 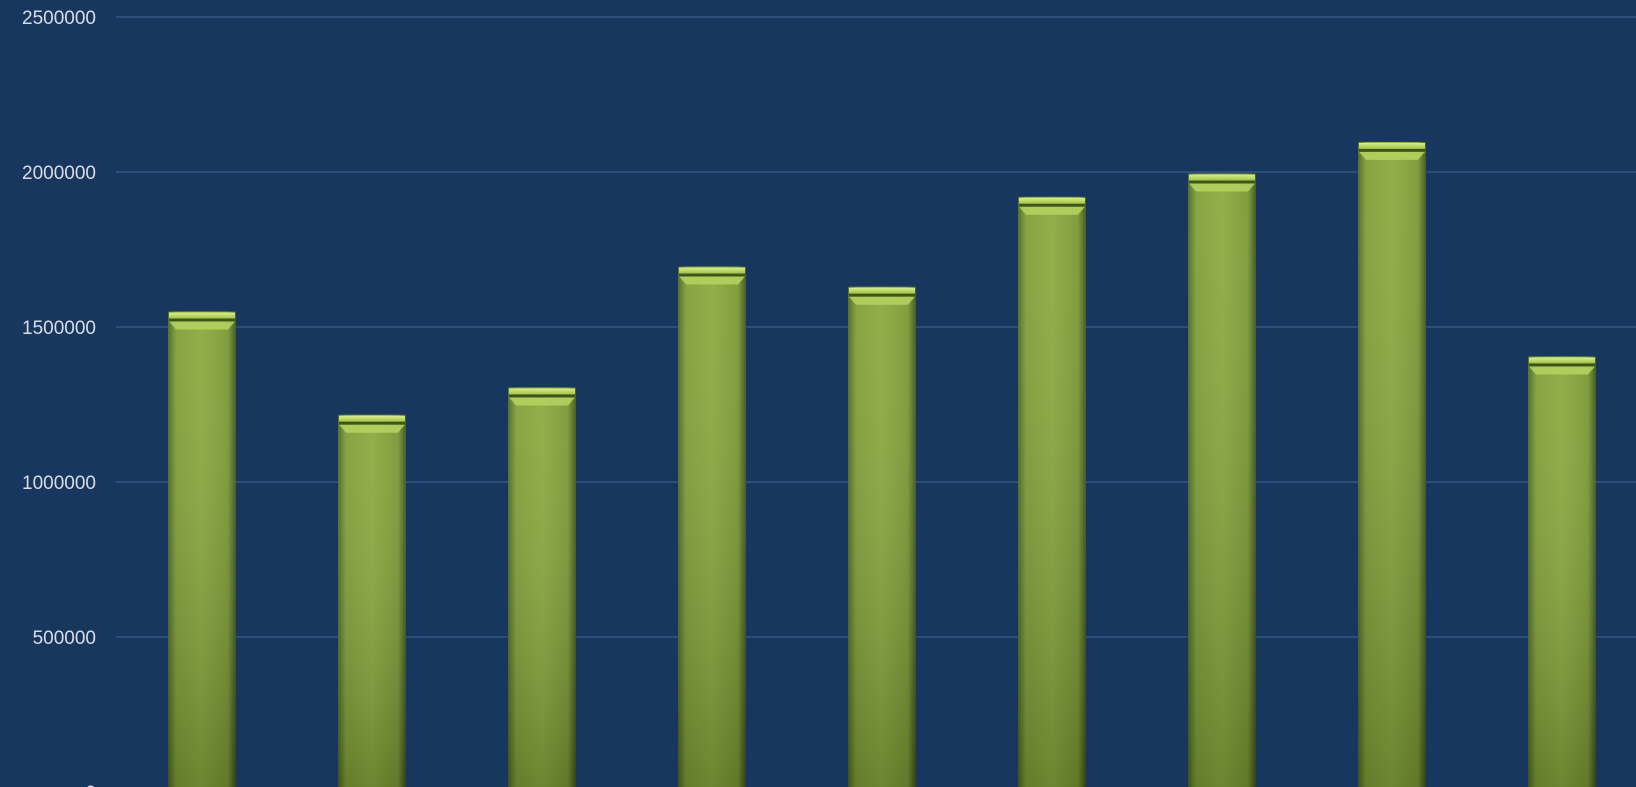 I want to click on y-tick-label: 500000, so click(x=64, y=638).